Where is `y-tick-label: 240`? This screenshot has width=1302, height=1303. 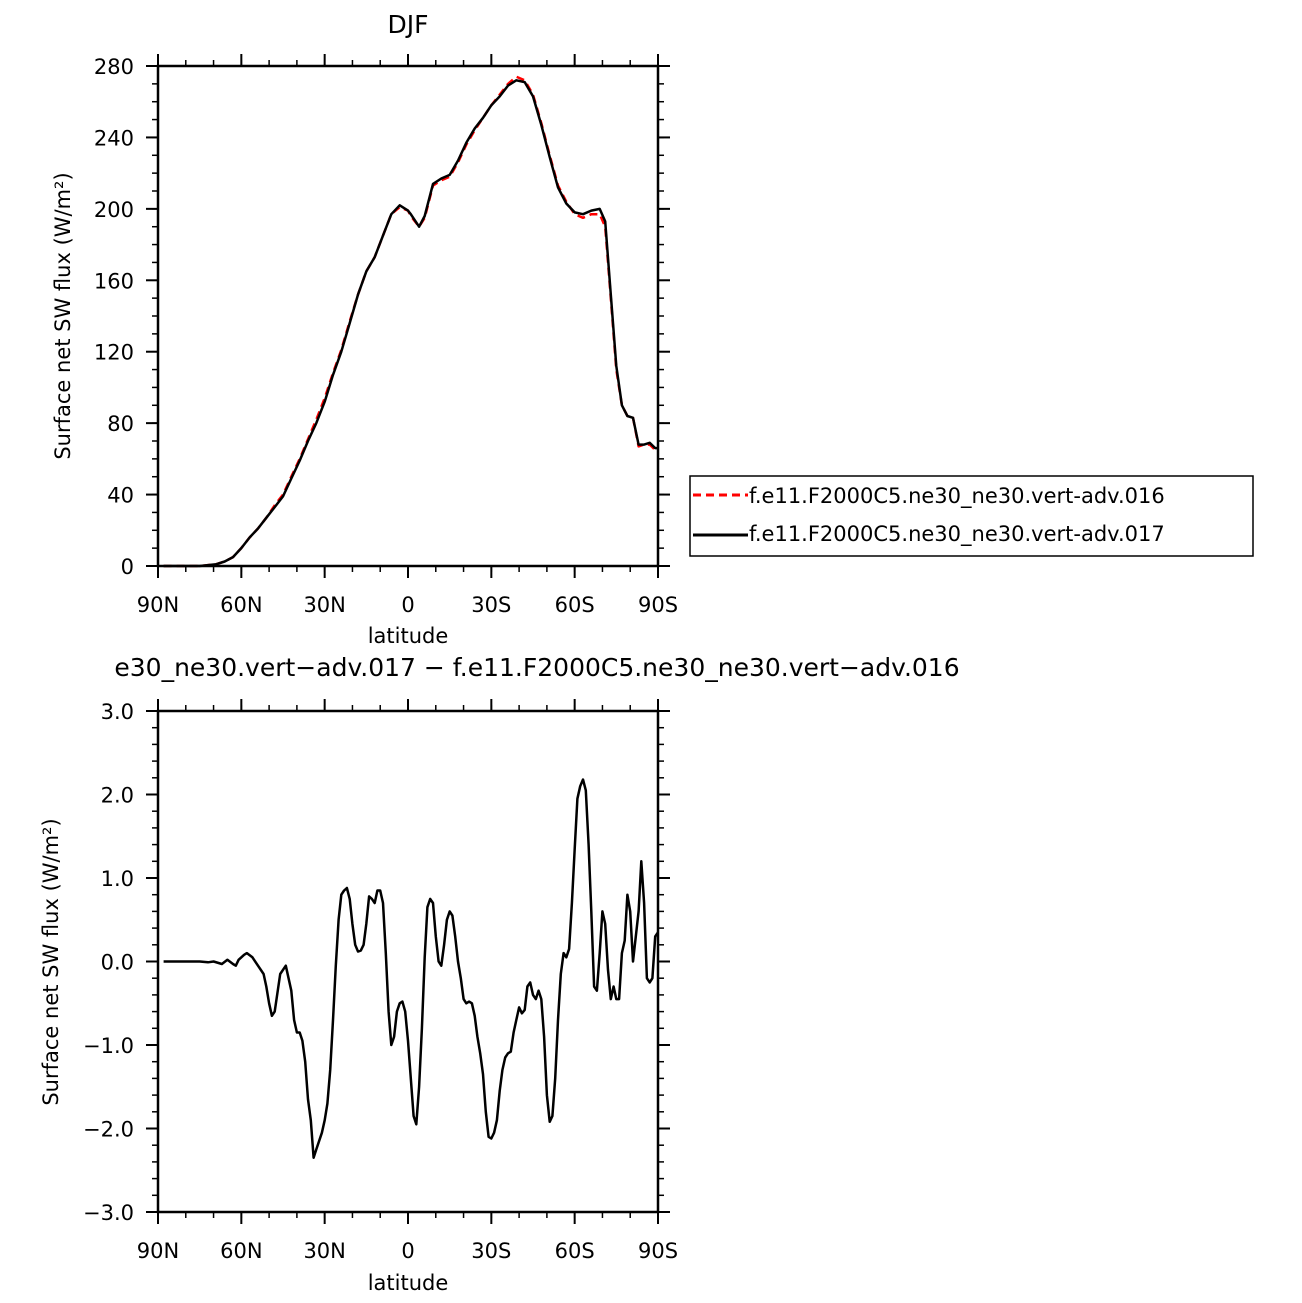
y-tick-label: 240 is located at coordinates (114, 138).